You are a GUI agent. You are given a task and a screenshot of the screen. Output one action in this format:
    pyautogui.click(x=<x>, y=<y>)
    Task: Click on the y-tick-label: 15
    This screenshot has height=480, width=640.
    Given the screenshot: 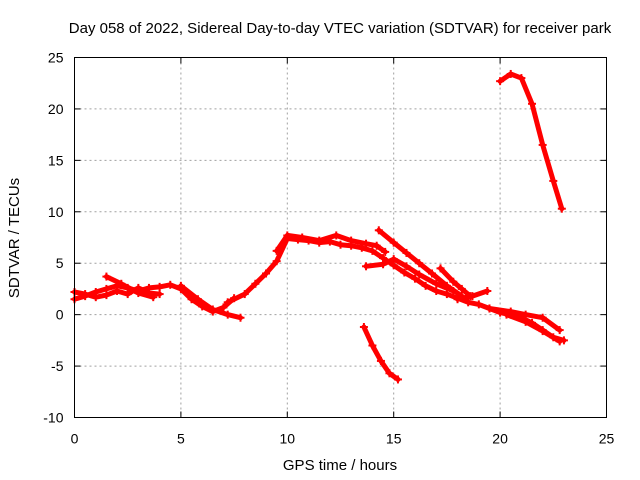 What is the action you would take?
    pyautogui.click(x=56, y=160)
    